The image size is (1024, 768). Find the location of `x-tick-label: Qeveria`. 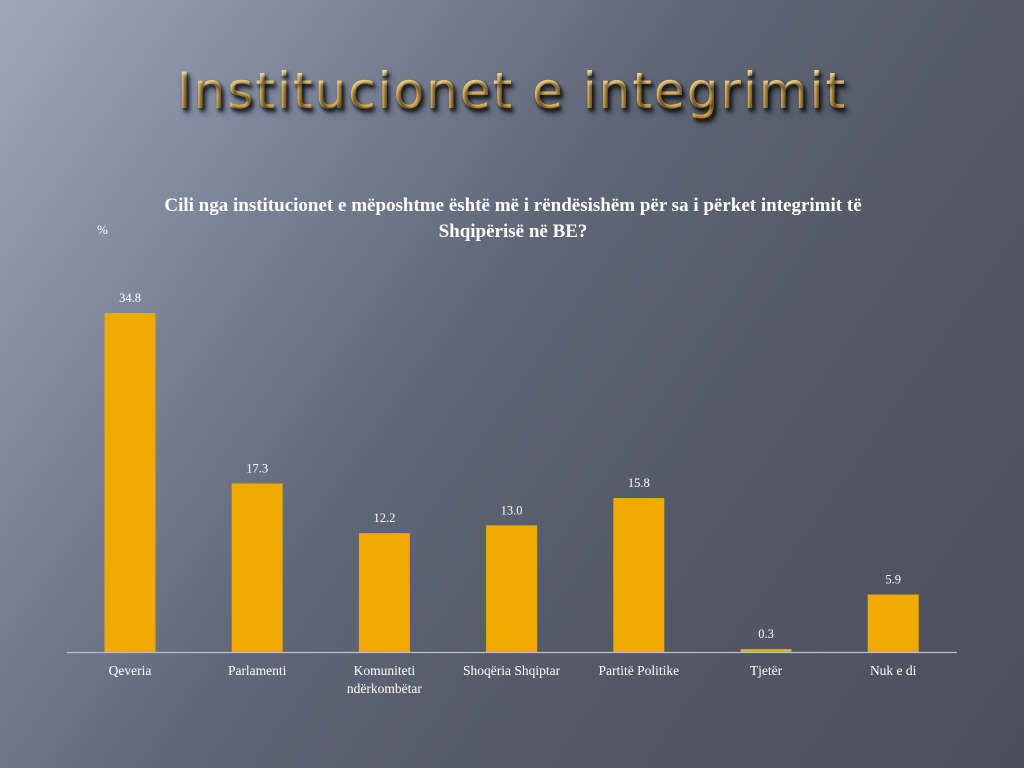

x-tick-label: Qeveria is located at coordinates (130, 670).